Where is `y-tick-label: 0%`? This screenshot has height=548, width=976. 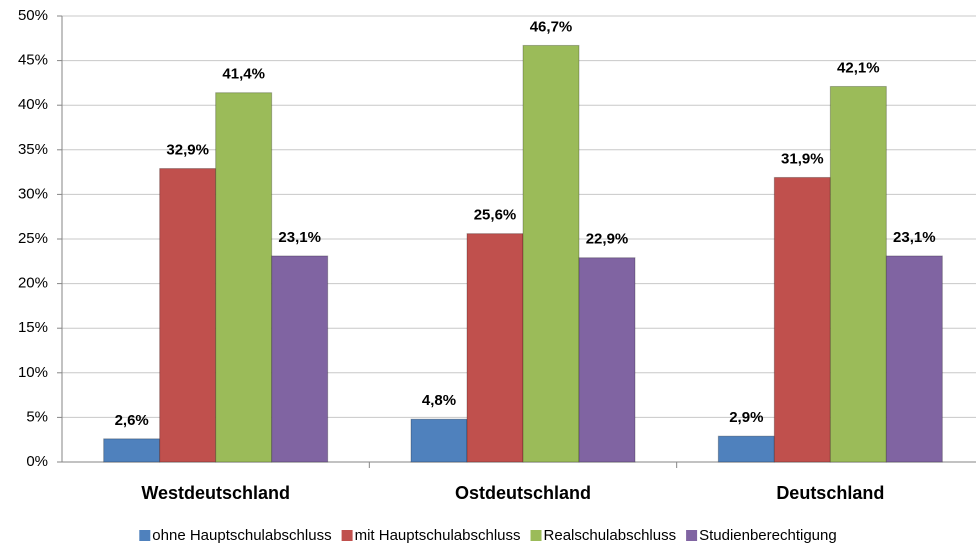
y-tick-label: 0% is located at coordinates (37, 461).